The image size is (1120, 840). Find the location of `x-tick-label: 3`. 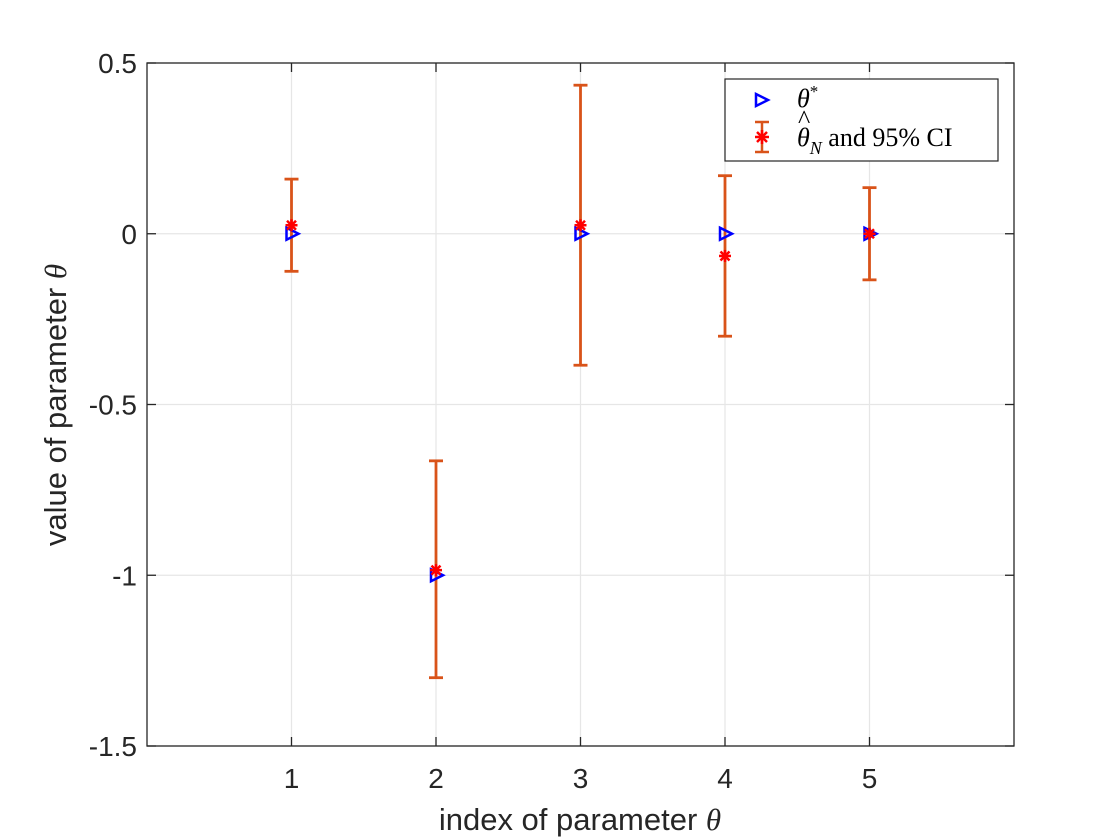

x-tick-label: 3 is located at coordinates (581, 778).